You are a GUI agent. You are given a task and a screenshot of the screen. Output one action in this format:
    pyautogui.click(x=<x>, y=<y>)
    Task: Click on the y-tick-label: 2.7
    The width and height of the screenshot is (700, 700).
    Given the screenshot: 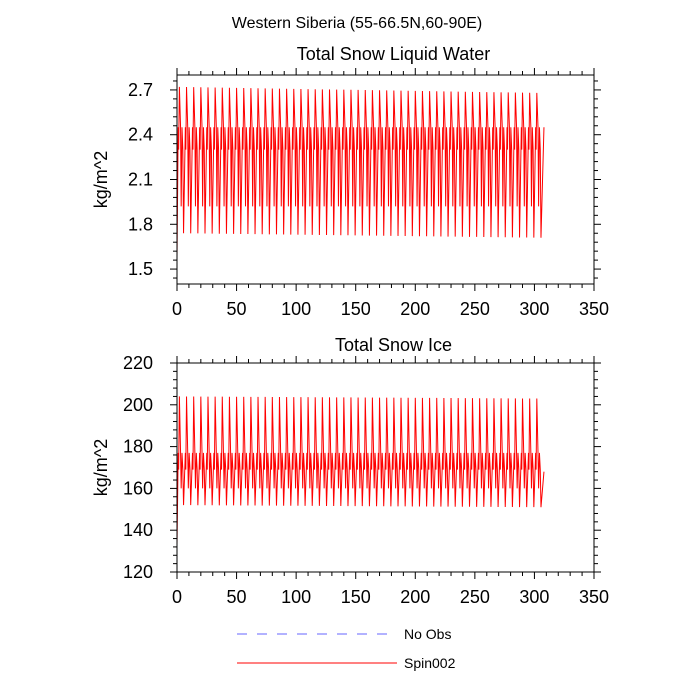 What is the action you would take?
    pyautogui.click(x=140, y=90)
    